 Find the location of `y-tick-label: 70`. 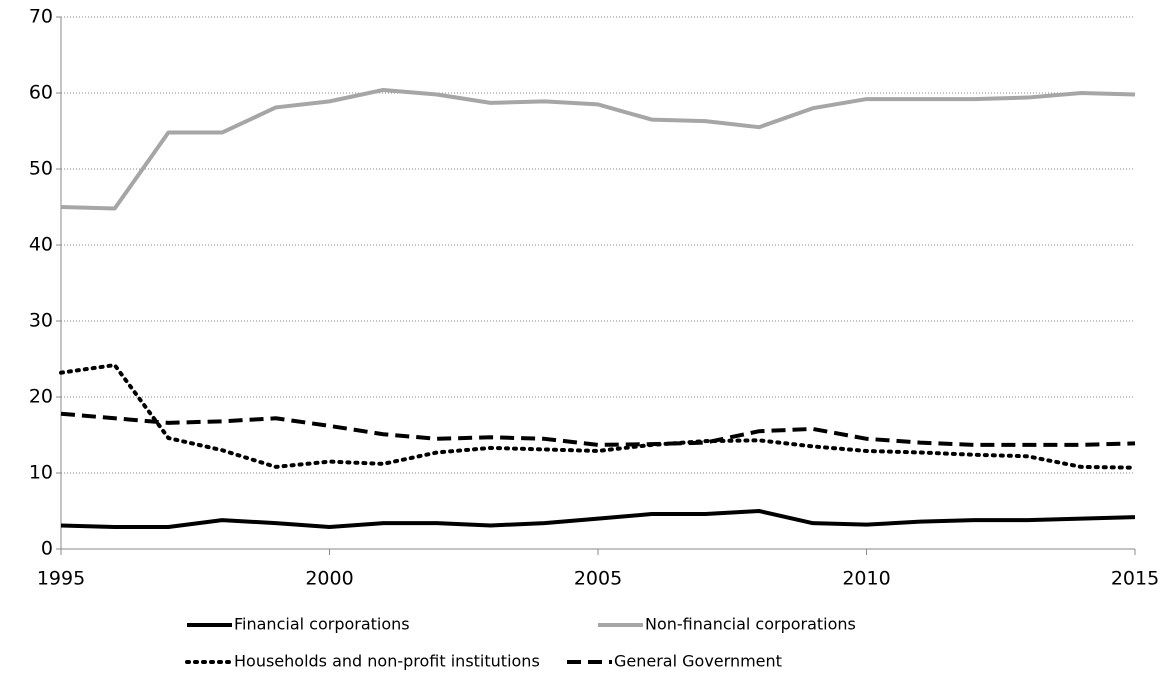

y-tick-label: 70 is located at coordinates (41, 17).